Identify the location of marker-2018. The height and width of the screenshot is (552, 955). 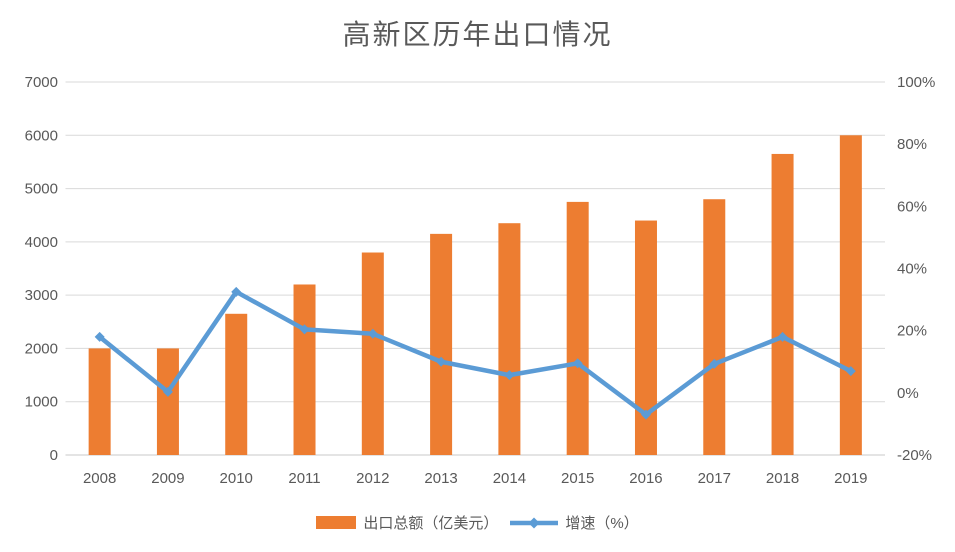
(782, 336).